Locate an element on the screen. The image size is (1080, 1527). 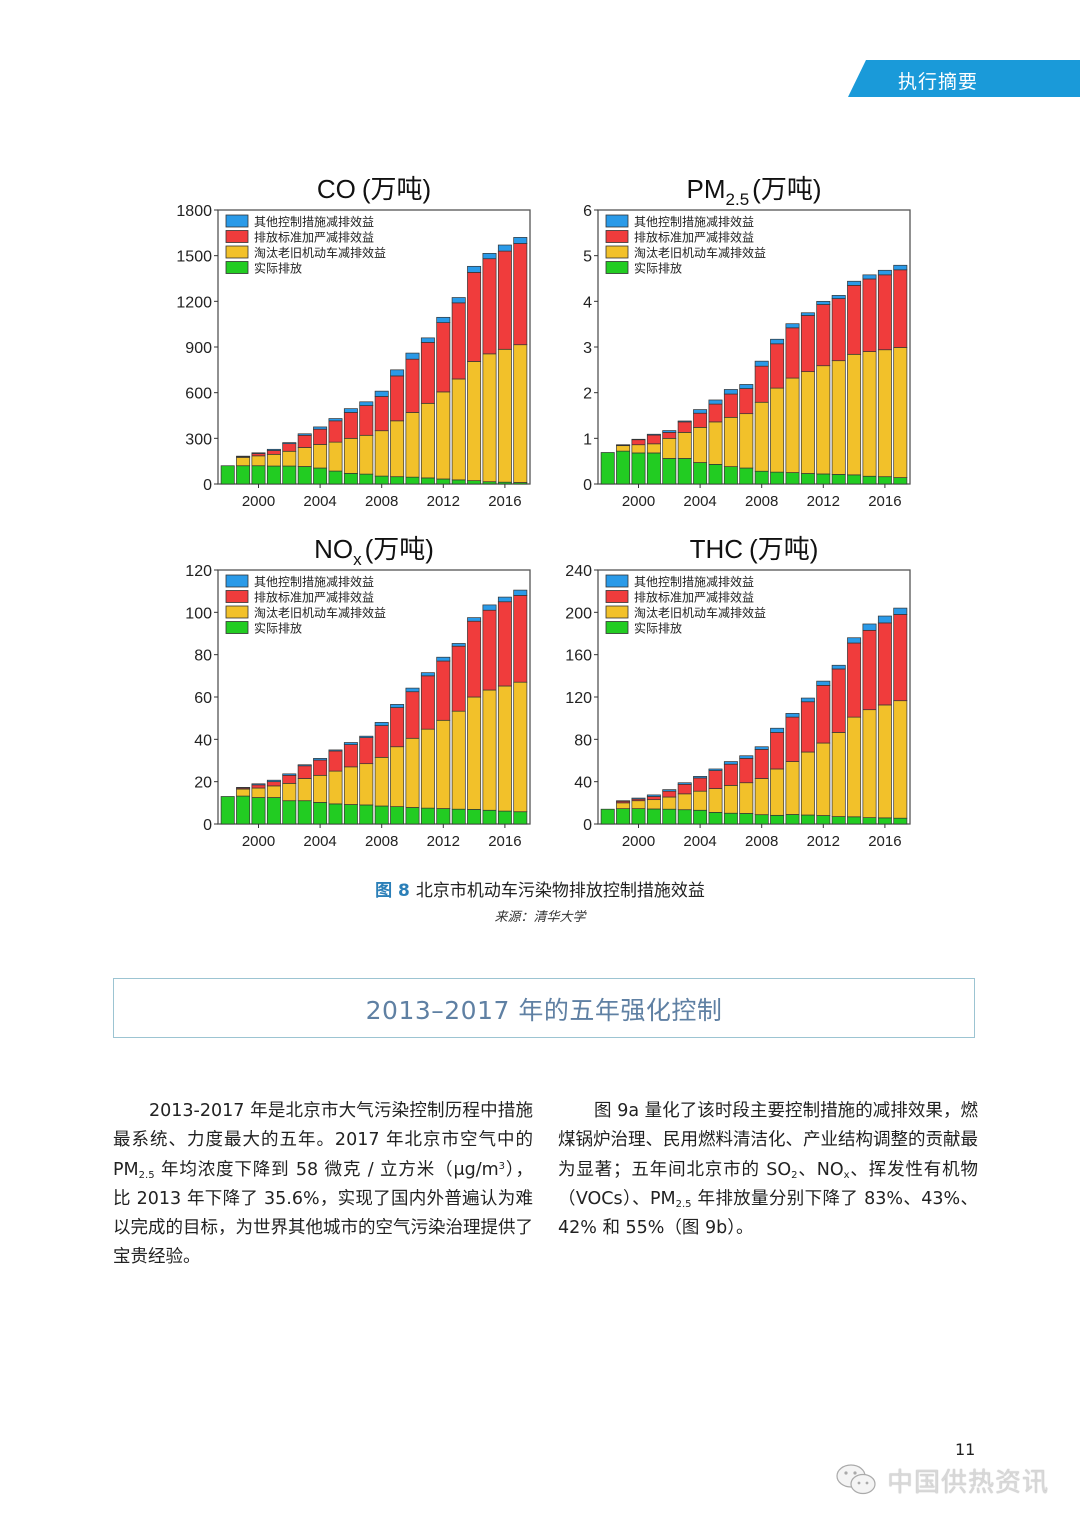
y-tick-label: 80 is located at coordinates (583, 740).